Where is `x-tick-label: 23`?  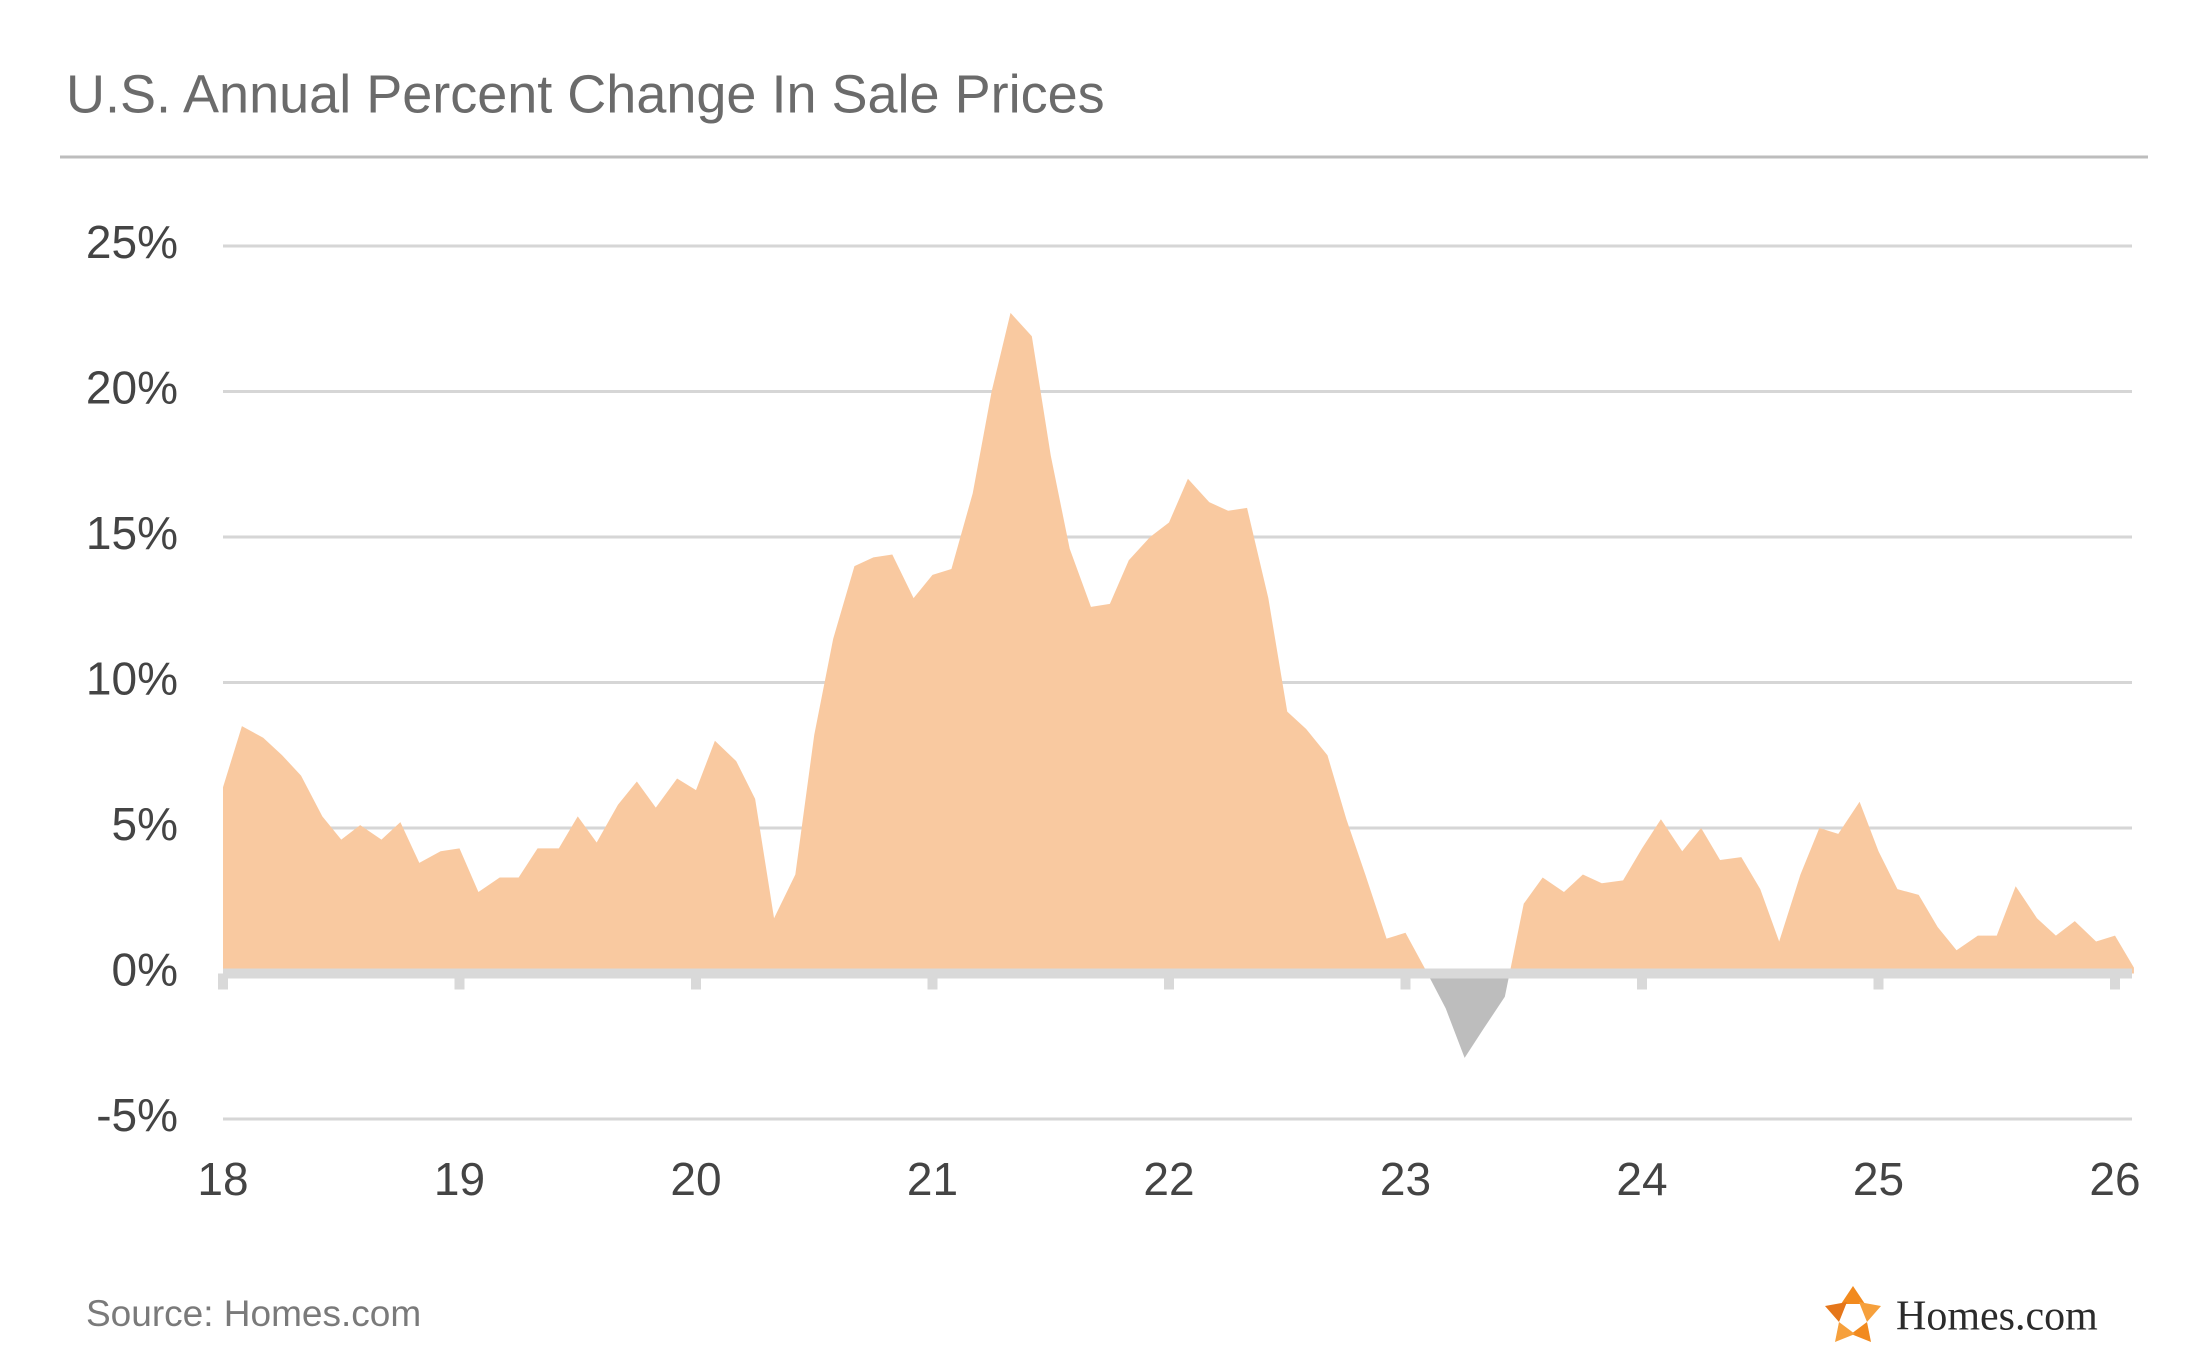
x-tick-label: 23 is located at coordinates (1405, 1179).